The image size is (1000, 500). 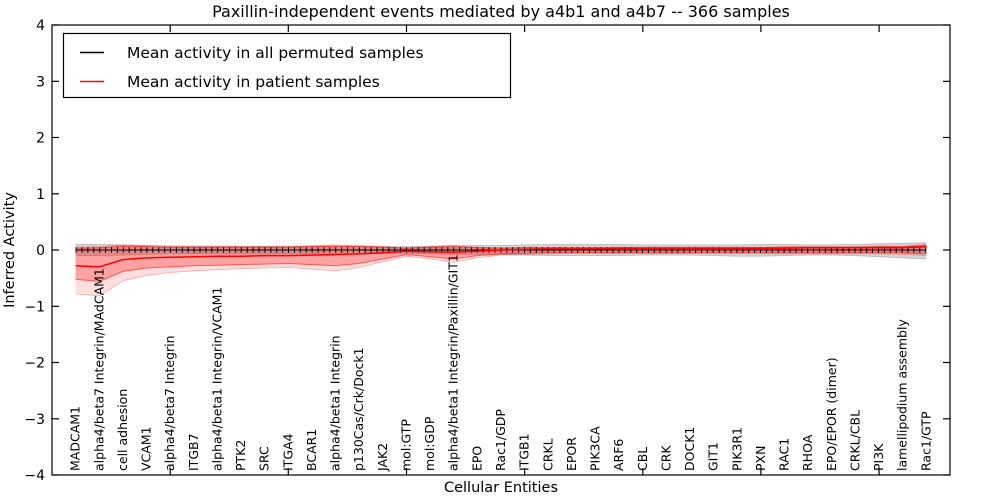 I want to click on mean-activity-lines, so click(x=501, y=256).